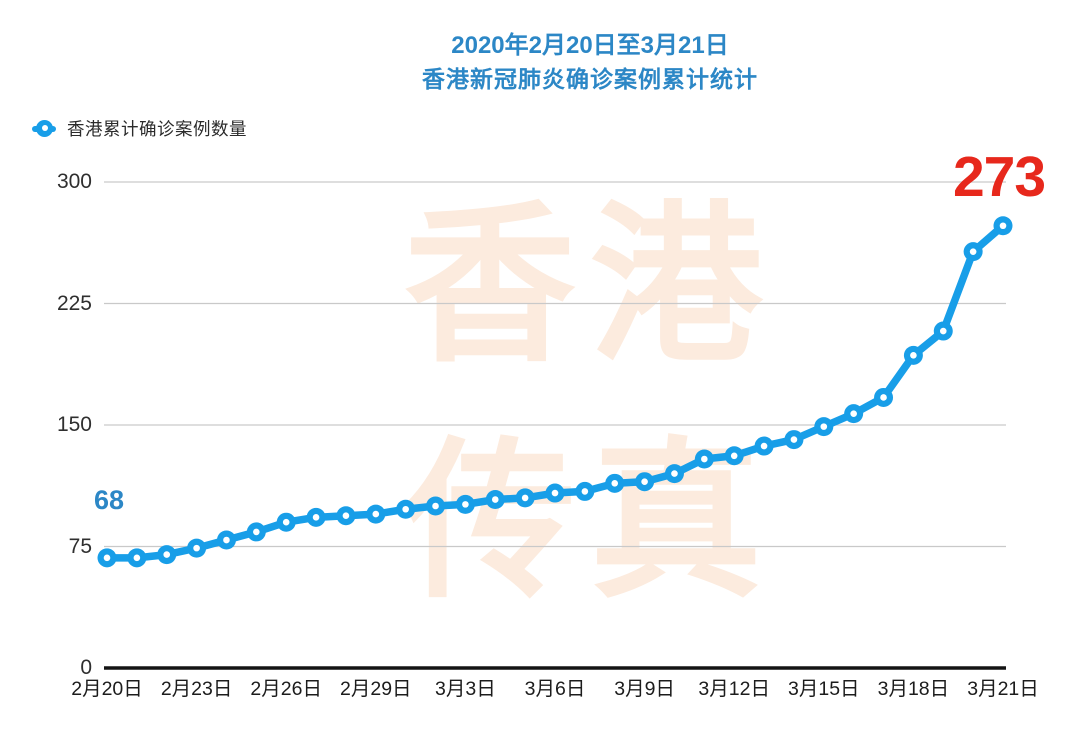  What do you see at coordinates (109, 500) in the screenshot?
I see `first-point-value-label: 68` at bounding box center [109, 500].